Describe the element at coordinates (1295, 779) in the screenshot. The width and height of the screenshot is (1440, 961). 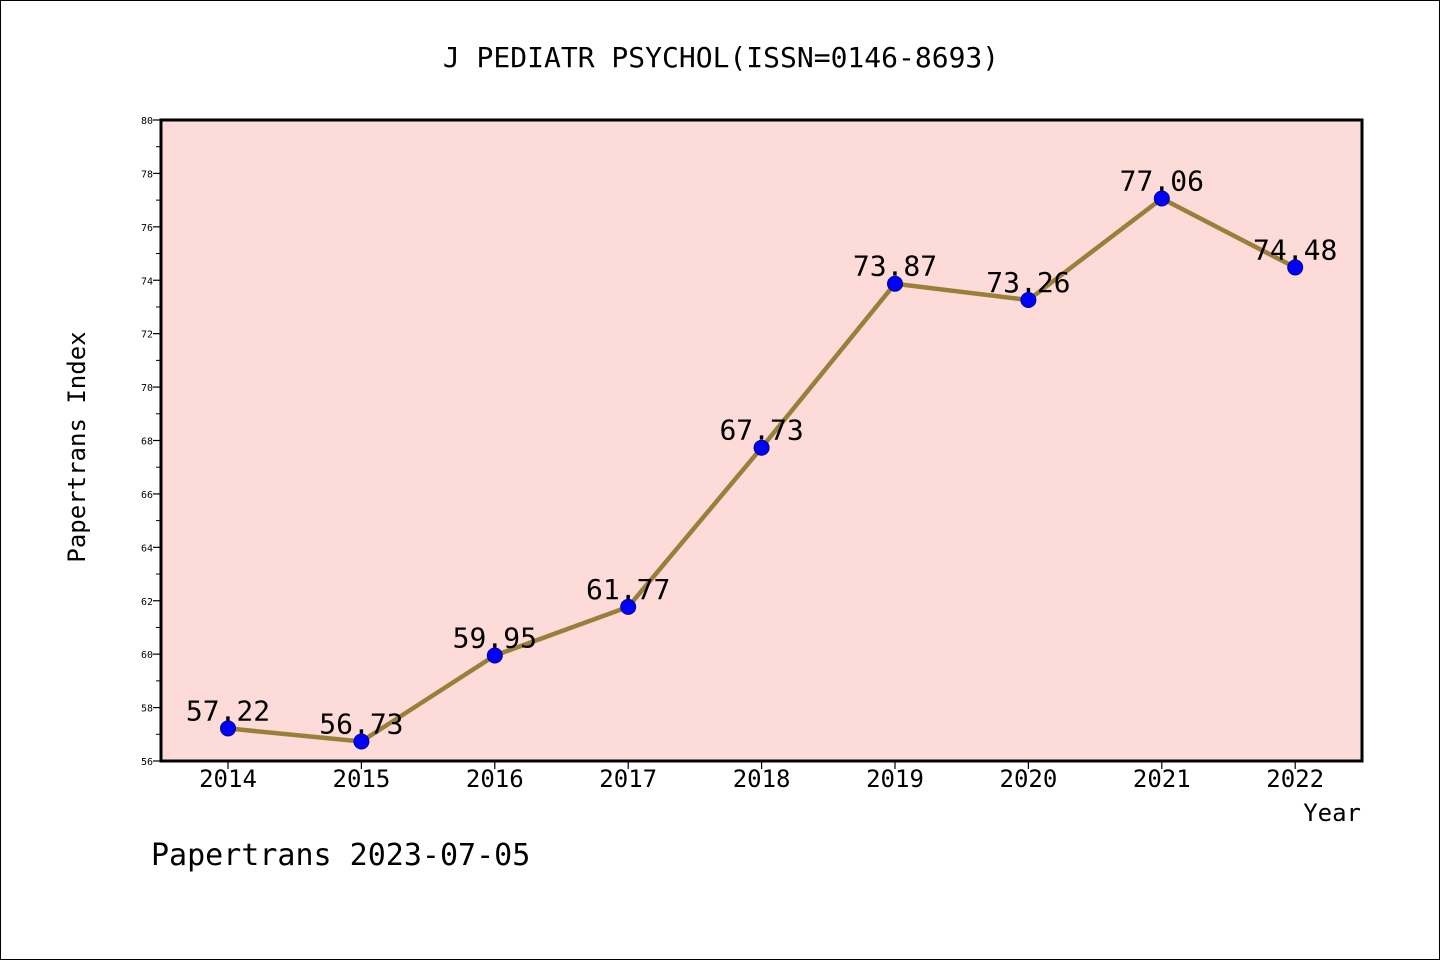
I see `x-tick-label: 2022` at that location.